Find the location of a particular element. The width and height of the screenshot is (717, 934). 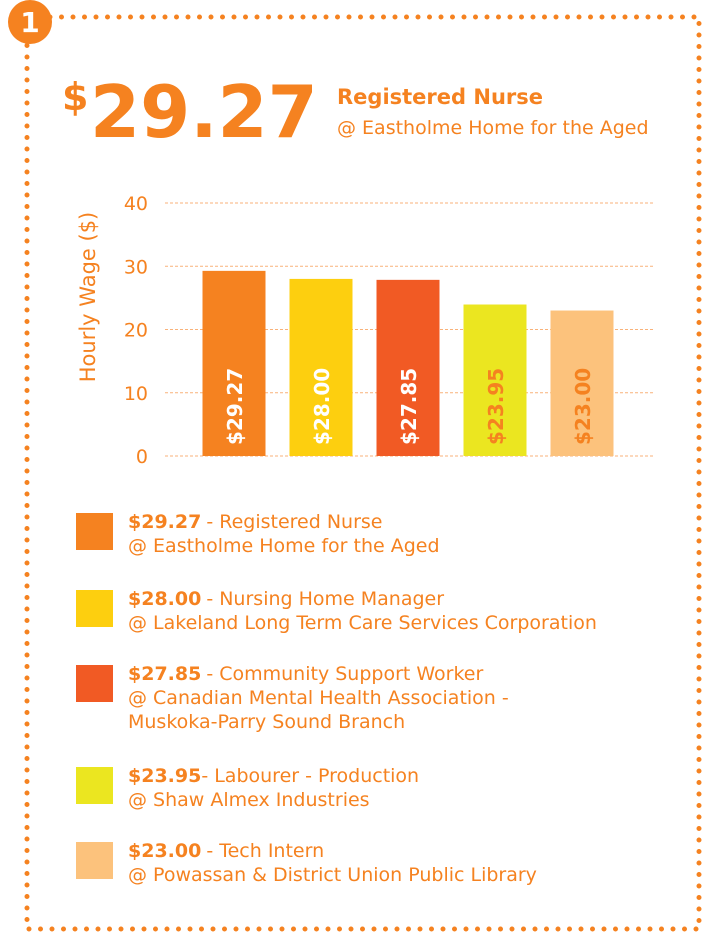

legend-title: - Labourer - Production is located at coordinates (310, 776).